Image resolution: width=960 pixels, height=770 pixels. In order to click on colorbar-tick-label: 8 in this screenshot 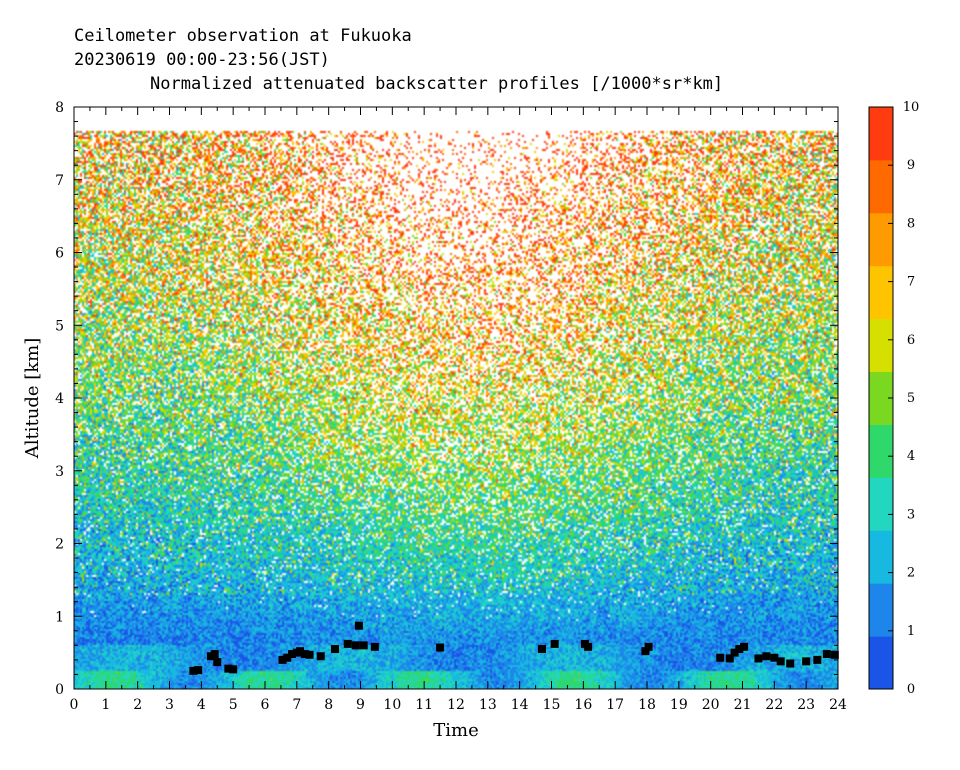, I will do `click(911, 223)`.